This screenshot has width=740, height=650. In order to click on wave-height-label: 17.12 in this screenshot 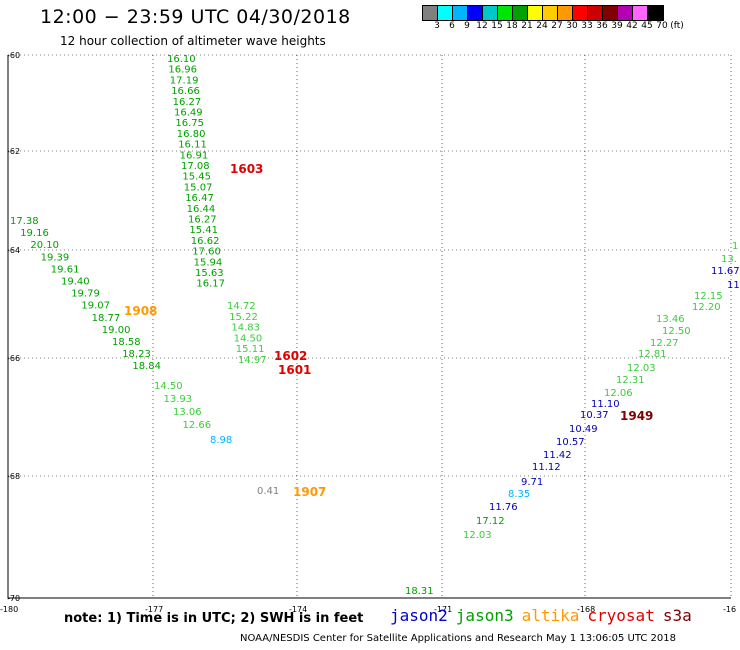, I will do `click(490, 521)`.